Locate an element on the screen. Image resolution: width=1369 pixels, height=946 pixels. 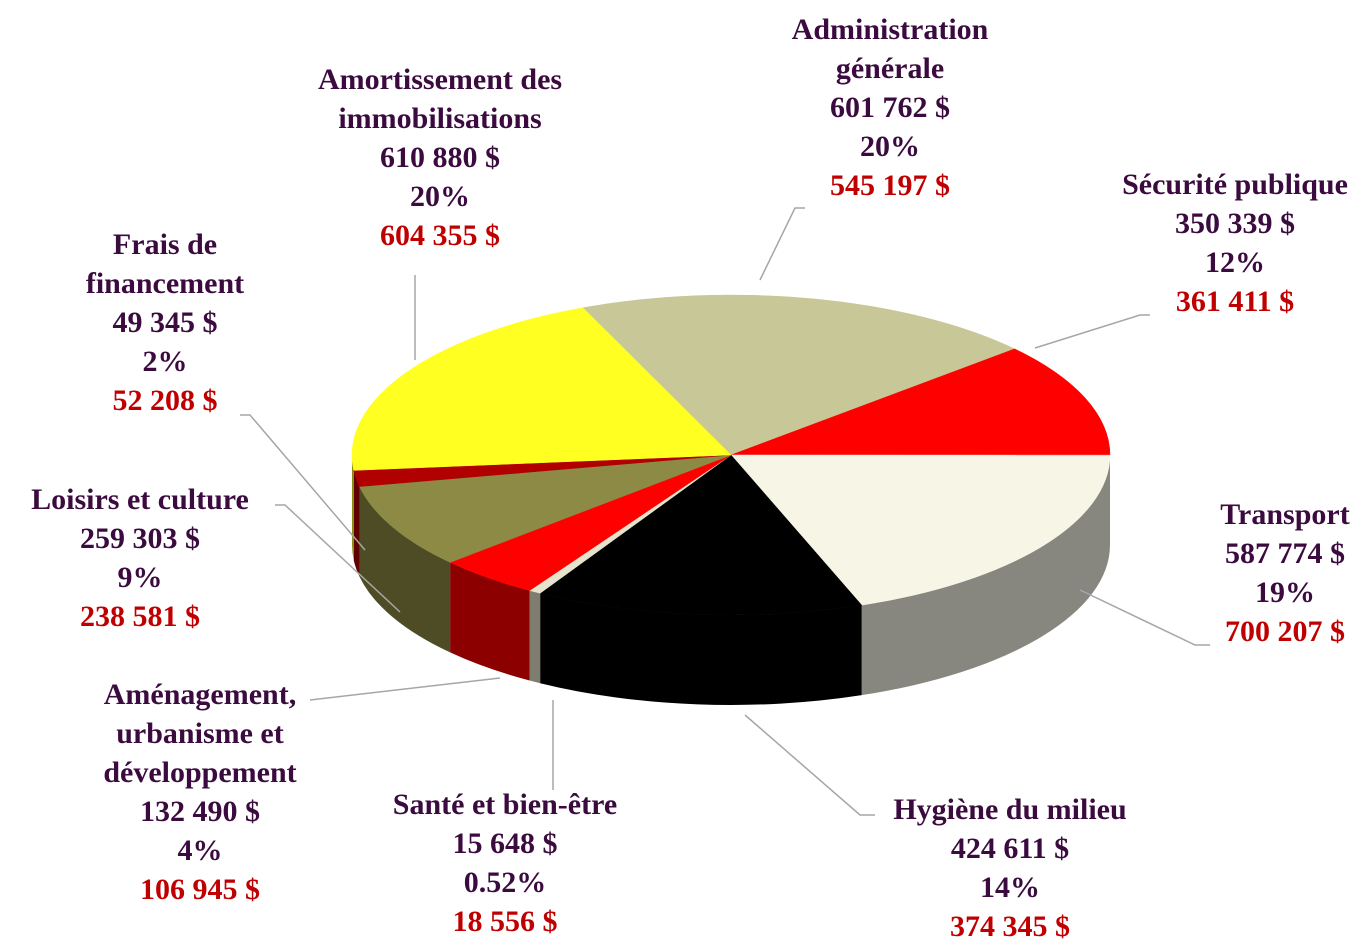
label-prev: 106 945 $ is located at coordinates (200, 889).